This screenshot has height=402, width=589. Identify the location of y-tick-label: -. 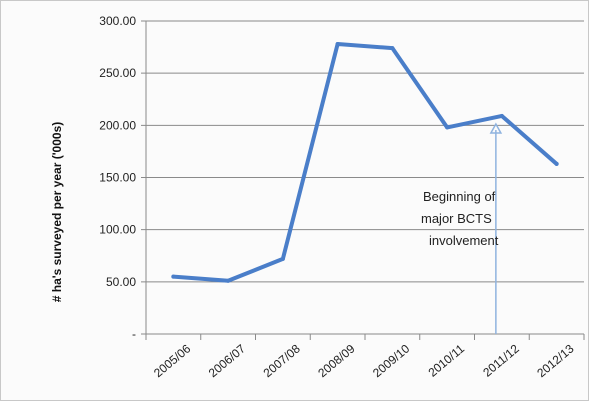
(134, 334).